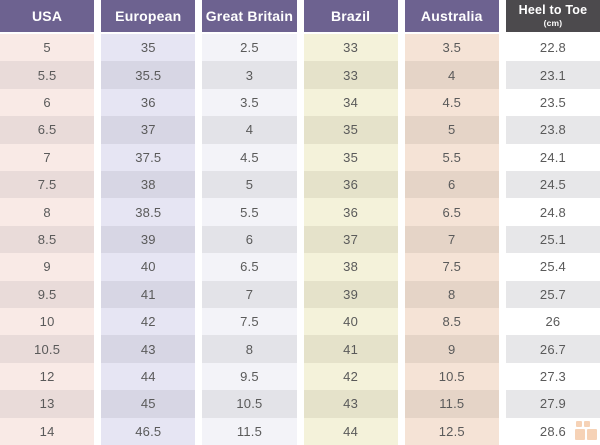 This screenshot has height=445, width=600. What do you see at coordinates (47, 157) in the screenshot?
I see `cell-usa-row-5: 7` at bounding box center [47, 157].